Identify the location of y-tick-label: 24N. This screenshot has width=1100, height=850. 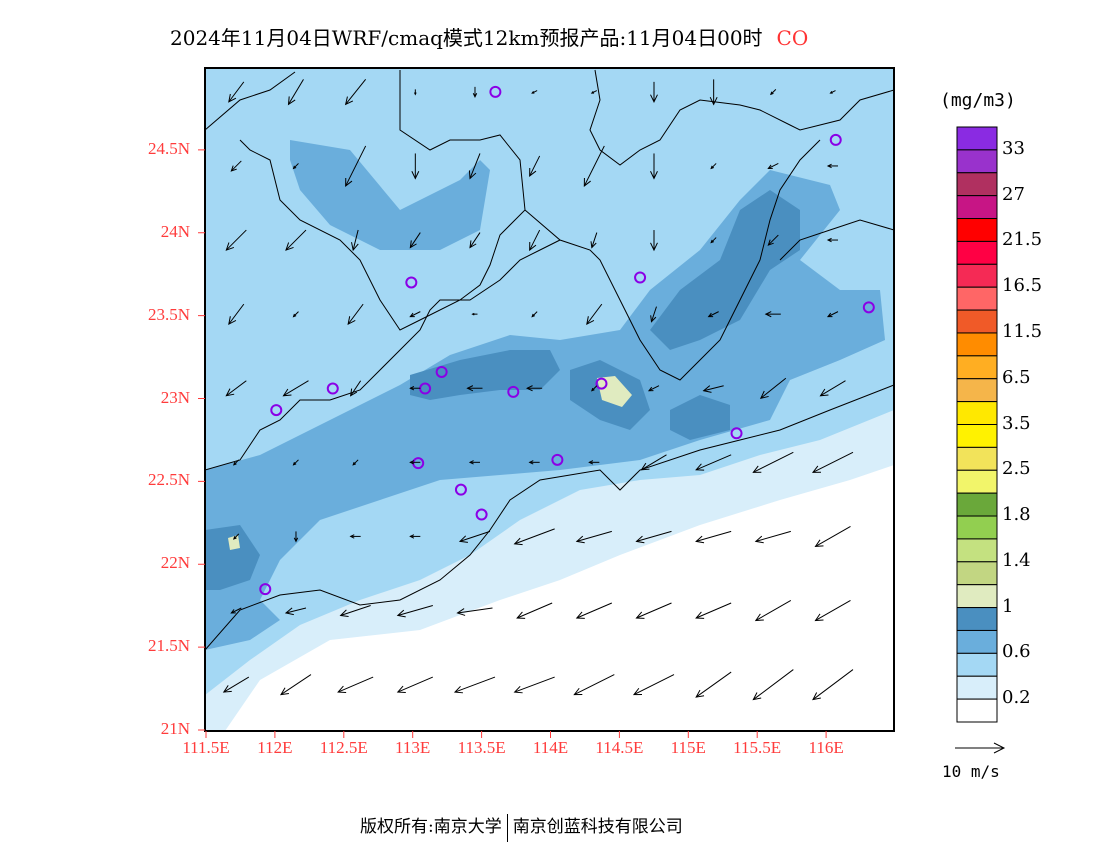
(175, 231).